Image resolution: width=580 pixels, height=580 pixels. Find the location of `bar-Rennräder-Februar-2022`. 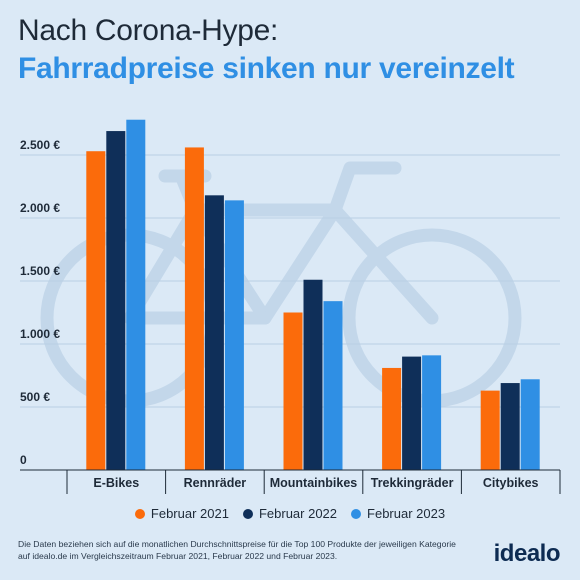

bar-Rennräder-Februar-2022 is located at coordinates (214, 332).